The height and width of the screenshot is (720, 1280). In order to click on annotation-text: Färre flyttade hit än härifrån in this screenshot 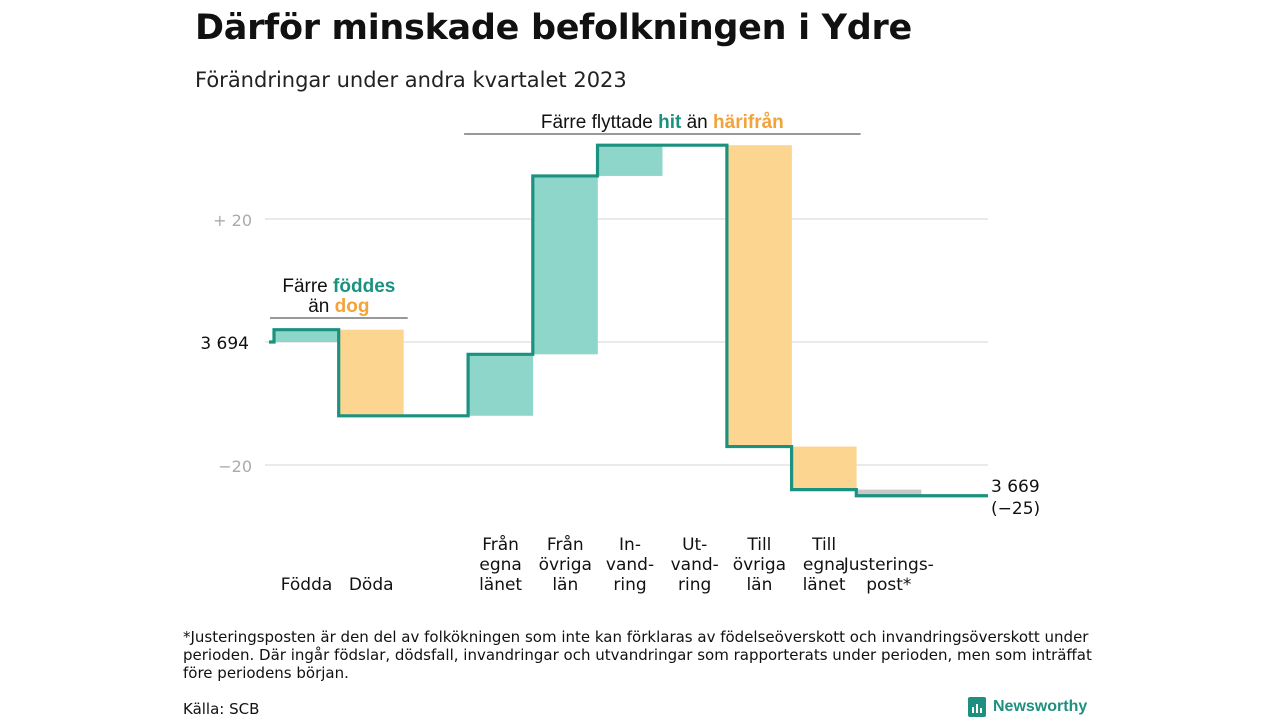, I will do `click(662, 122)`.